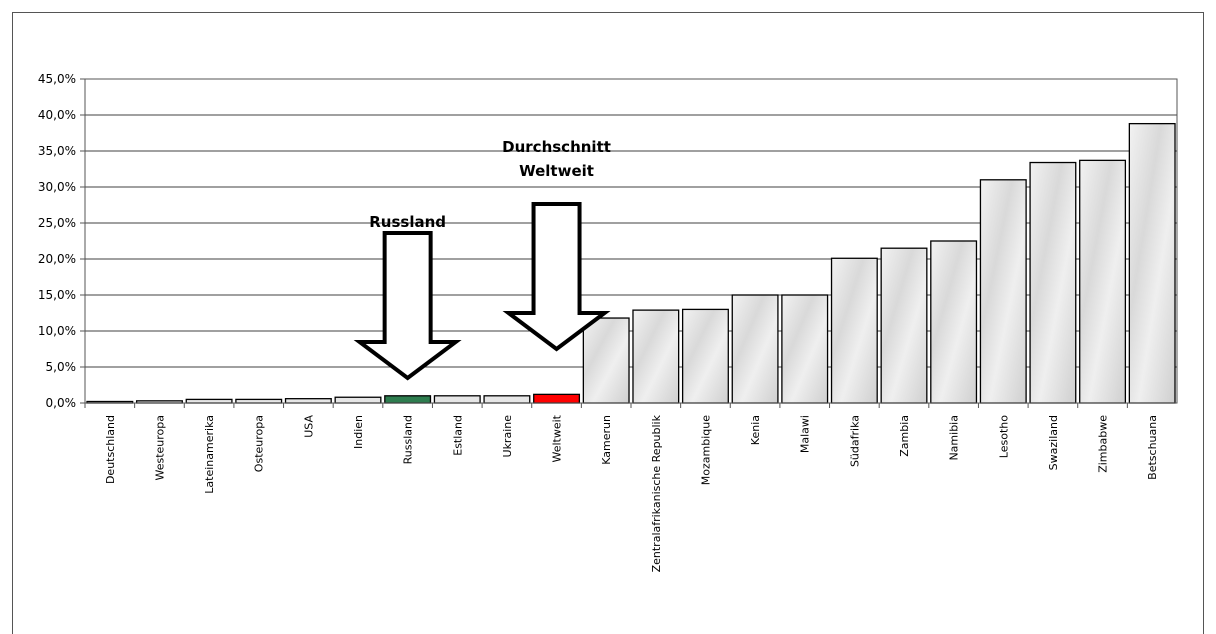 This screenshot has height=634, width=1216. Describe the element at coordinates (57, 187) in the screenshot. I see `y-tick-label: 30,0%` at that location.